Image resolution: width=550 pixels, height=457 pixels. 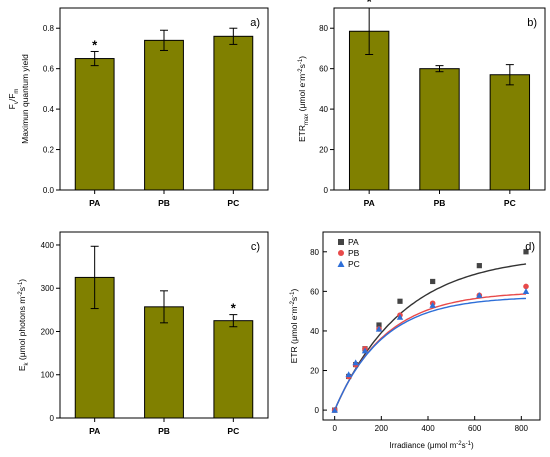 What do you see at coordinates (49, 109) in the screenshot?
I see `y-tick-label: 0.4` at bounding box center [49, 109].